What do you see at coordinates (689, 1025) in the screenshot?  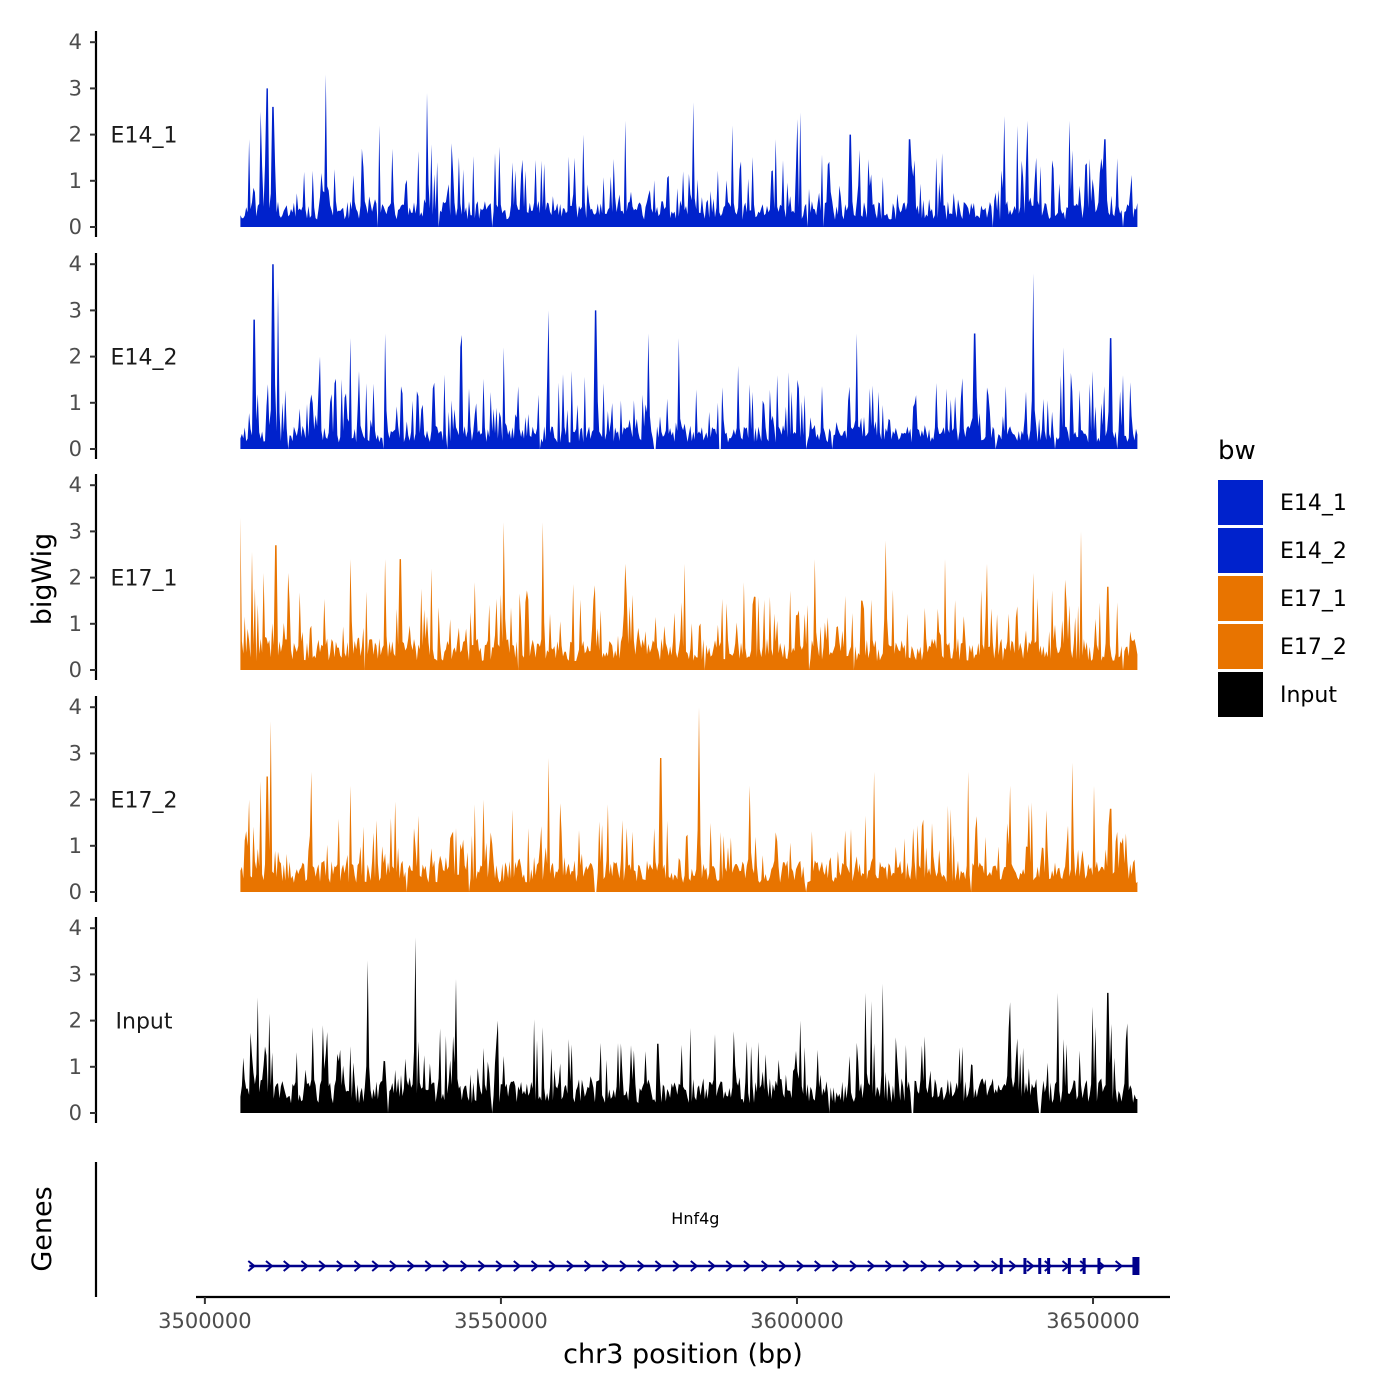 I see `series-area-Input` at bounding box center [689, 1025].